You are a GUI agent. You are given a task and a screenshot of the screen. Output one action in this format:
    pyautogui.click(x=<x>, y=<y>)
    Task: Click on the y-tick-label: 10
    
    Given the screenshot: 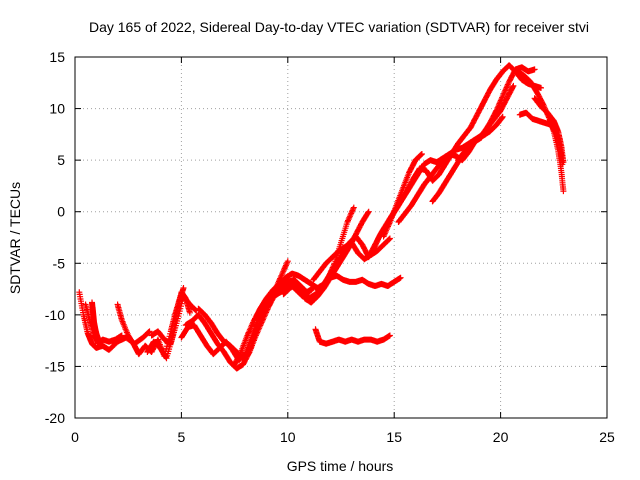 What is the action you would take?
    pyautogui.click(x=57, y=109)
    